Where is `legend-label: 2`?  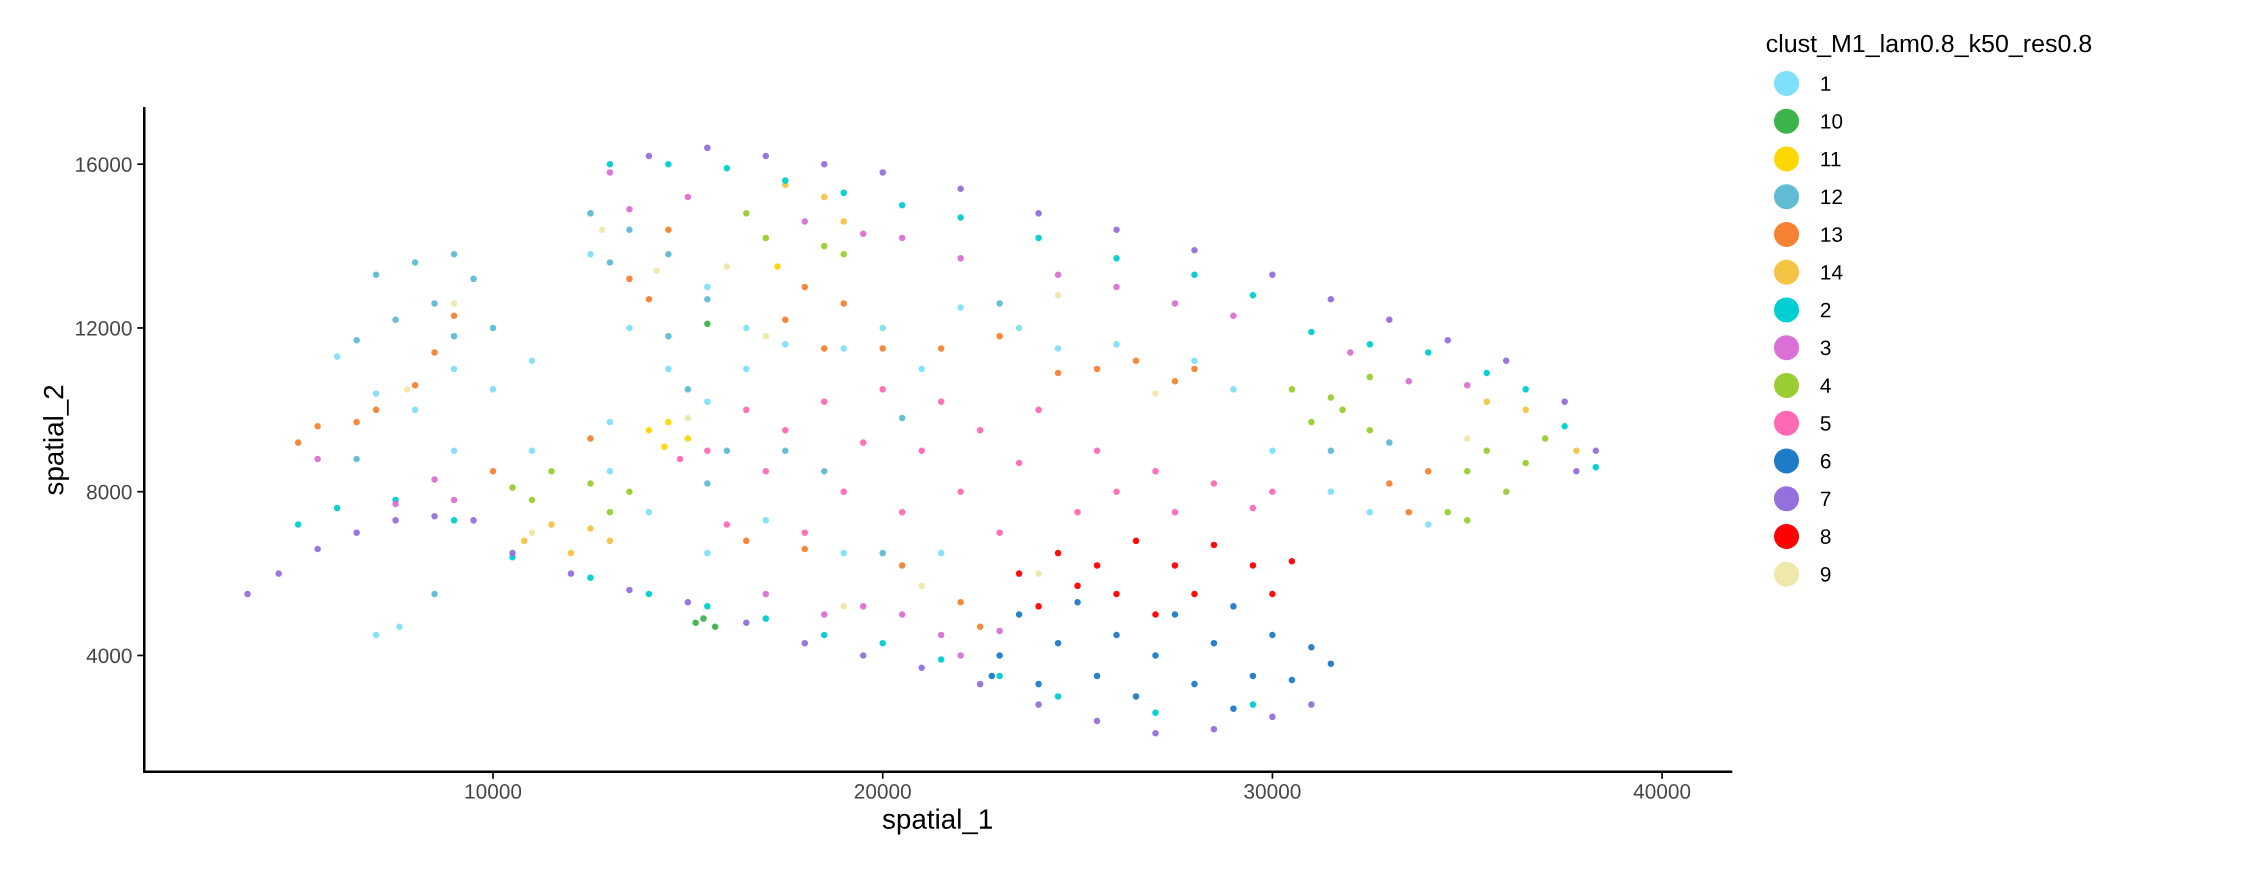
legend-label: 2 is located at coordinates (1825, 310).